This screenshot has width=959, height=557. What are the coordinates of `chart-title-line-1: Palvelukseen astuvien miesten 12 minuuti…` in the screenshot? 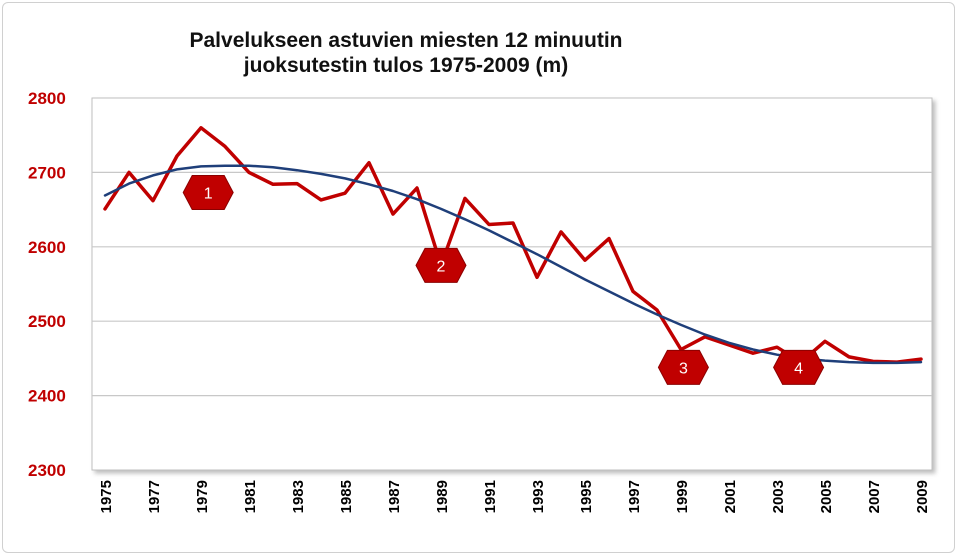 It's located at (406, 40).